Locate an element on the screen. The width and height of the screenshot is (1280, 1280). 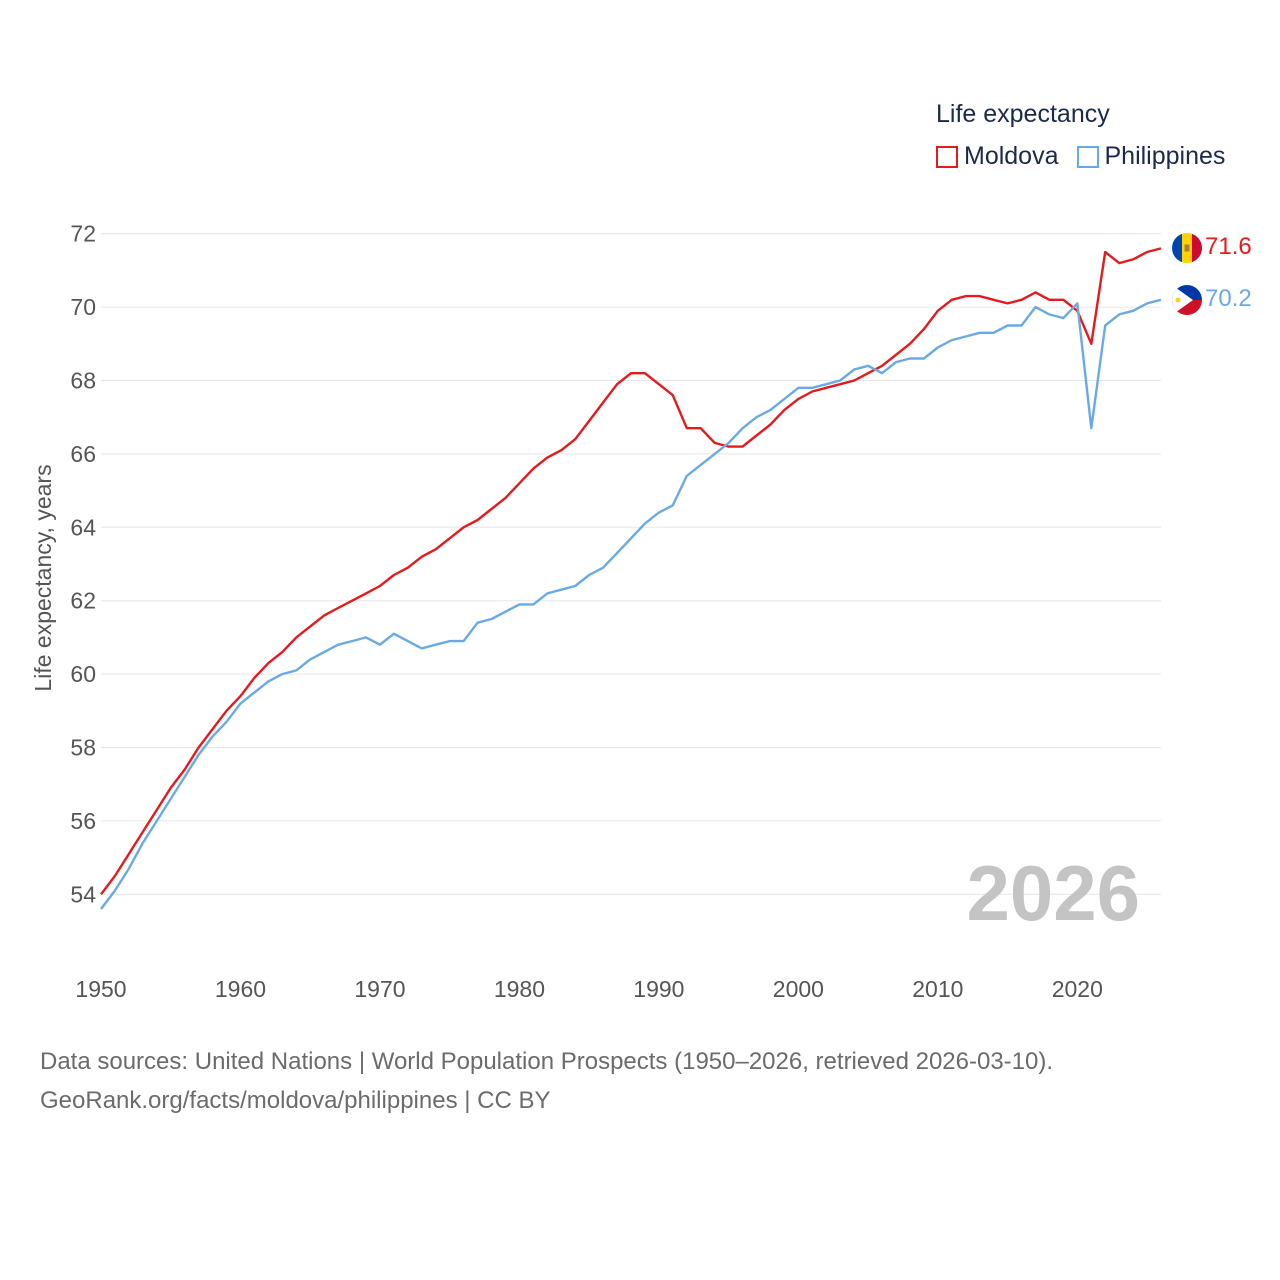
y-tick-label-56: 56 is located at coordinates (83, 821).